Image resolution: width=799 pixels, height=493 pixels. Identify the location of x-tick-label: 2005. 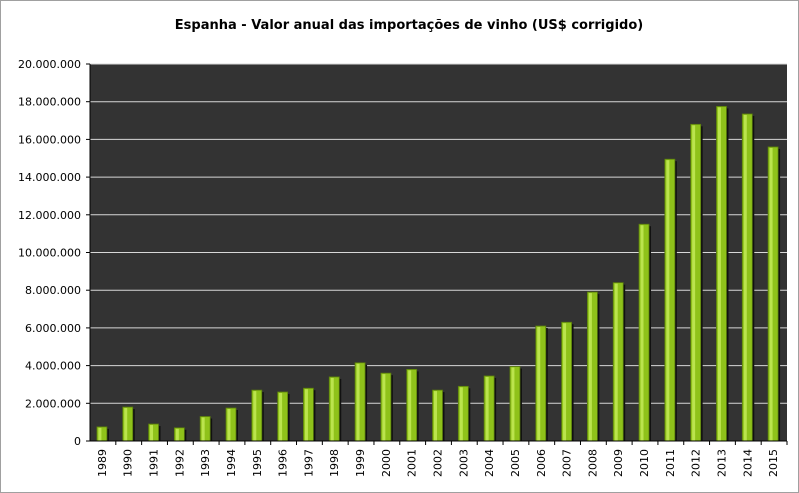
(515, 463).